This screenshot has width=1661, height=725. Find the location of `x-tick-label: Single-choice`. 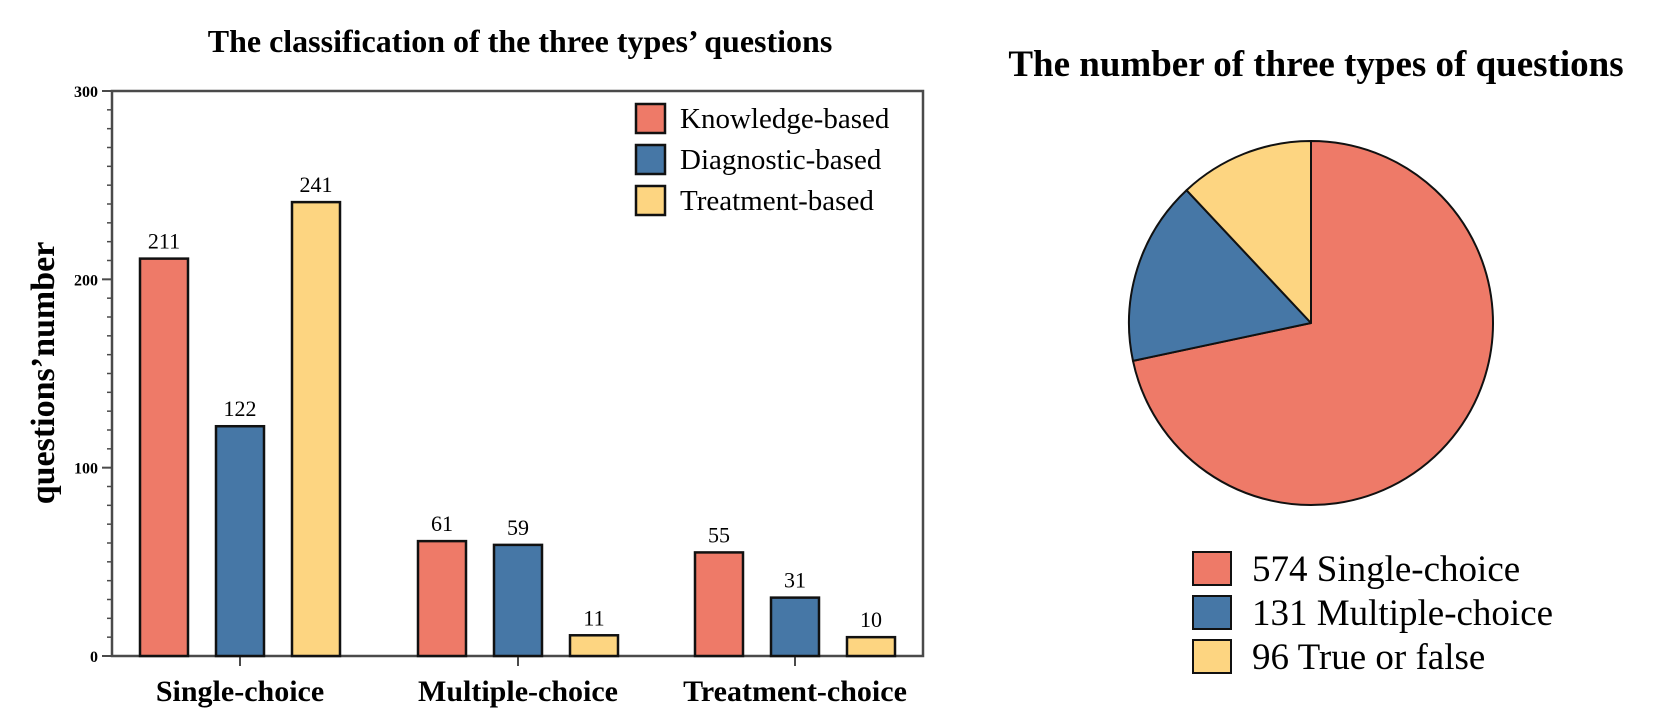

x-tick-label: Single-choice is located at coordinates (240, 691).